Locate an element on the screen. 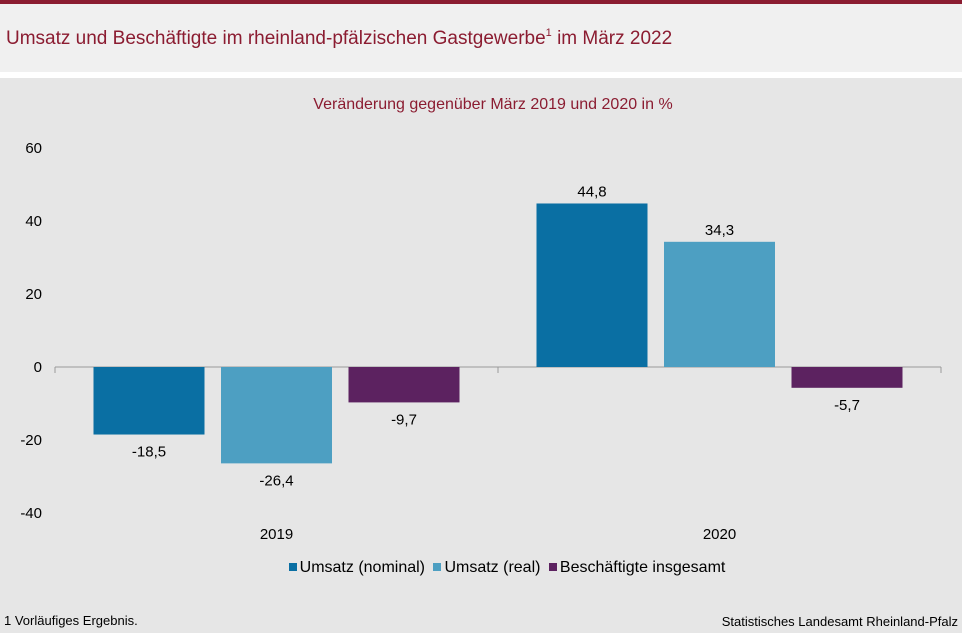 The height and width of the screenshot is (633, 962). title-footnote-marker: 1 is located at coordinates (548, 33).